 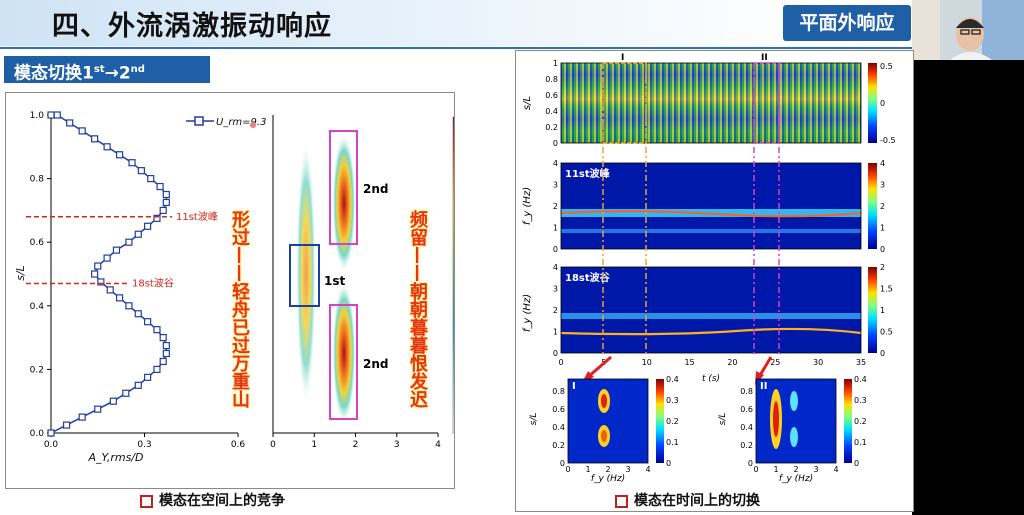 I want to click on section-title: 模态切换1st→2nd, so click(x=107, y=70).